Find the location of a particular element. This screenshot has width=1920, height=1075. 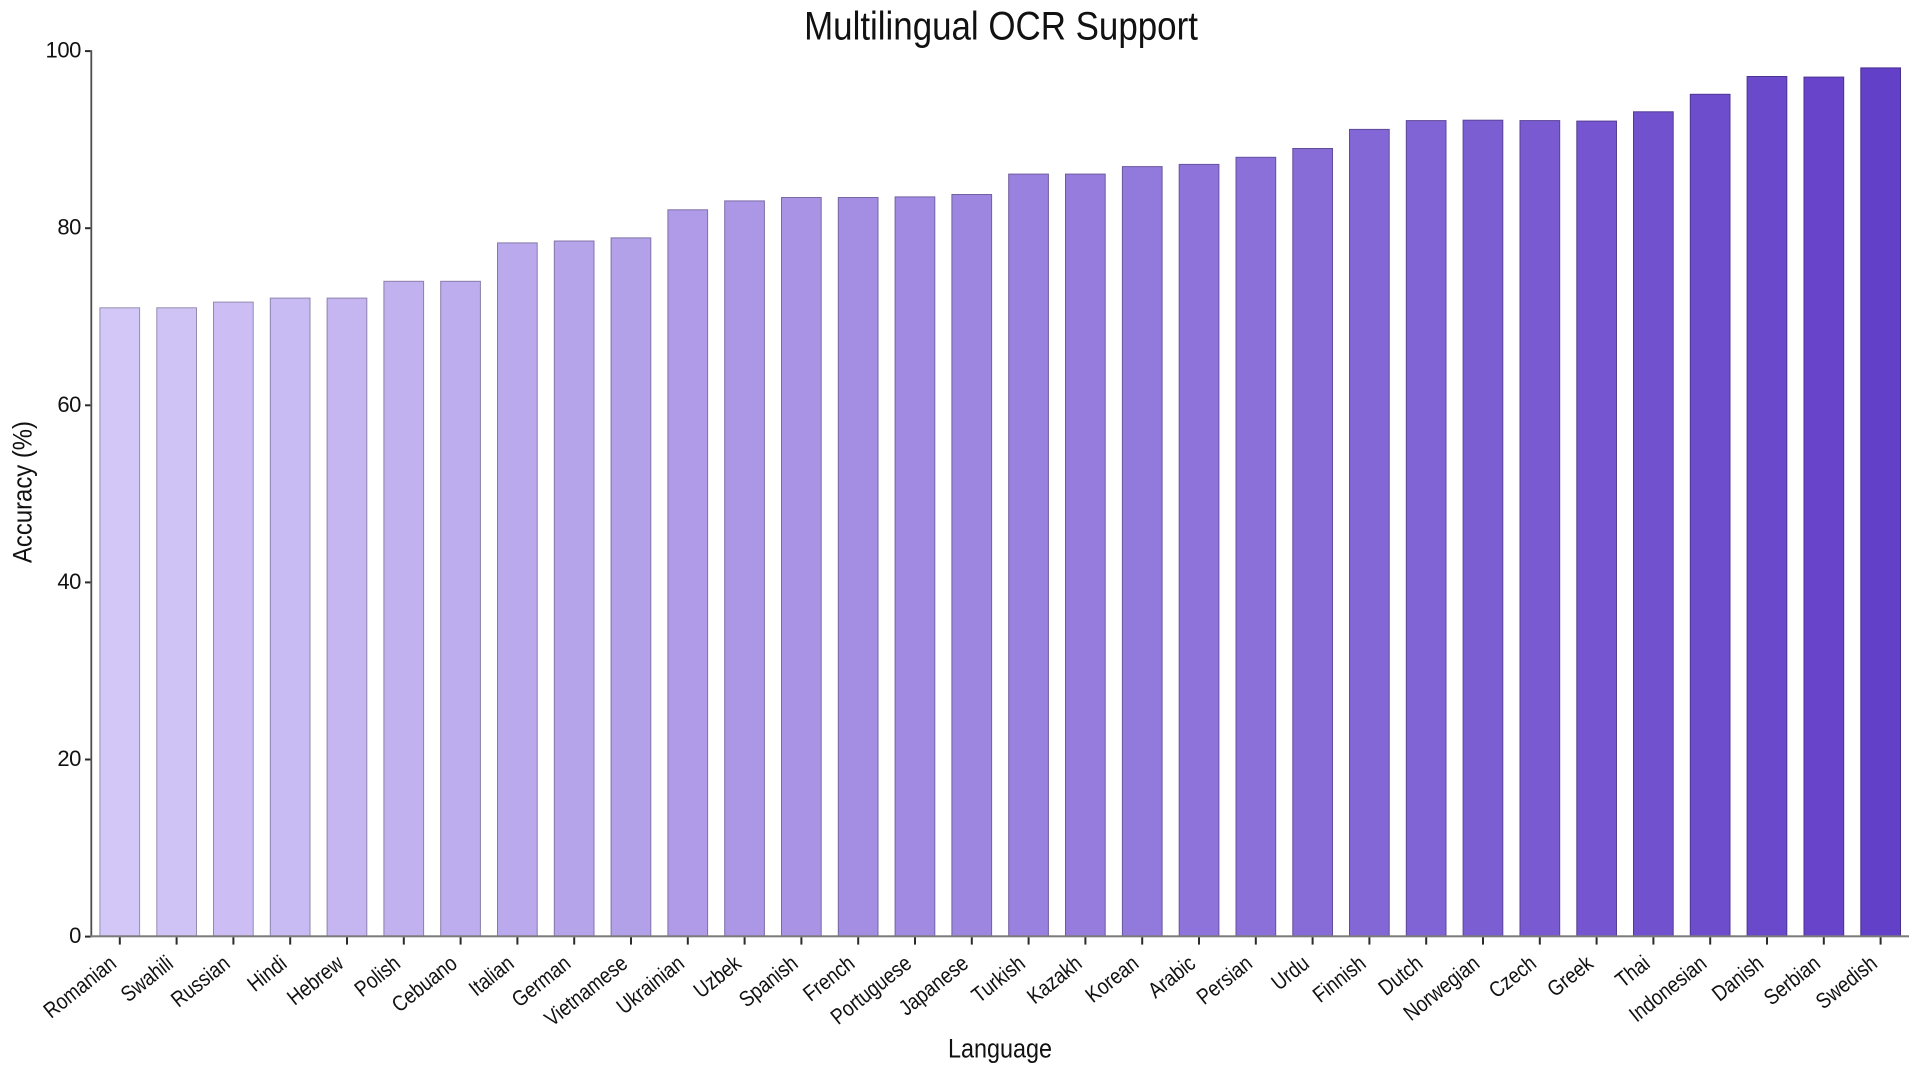

svg-text: 80 is located at coordinates (69, 227).